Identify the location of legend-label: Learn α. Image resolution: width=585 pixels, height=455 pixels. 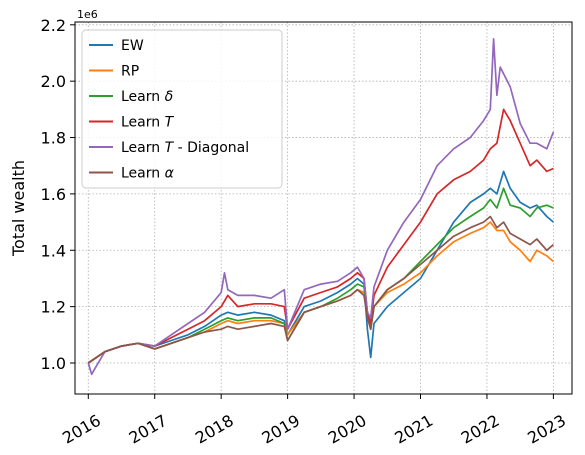
(148, 174).